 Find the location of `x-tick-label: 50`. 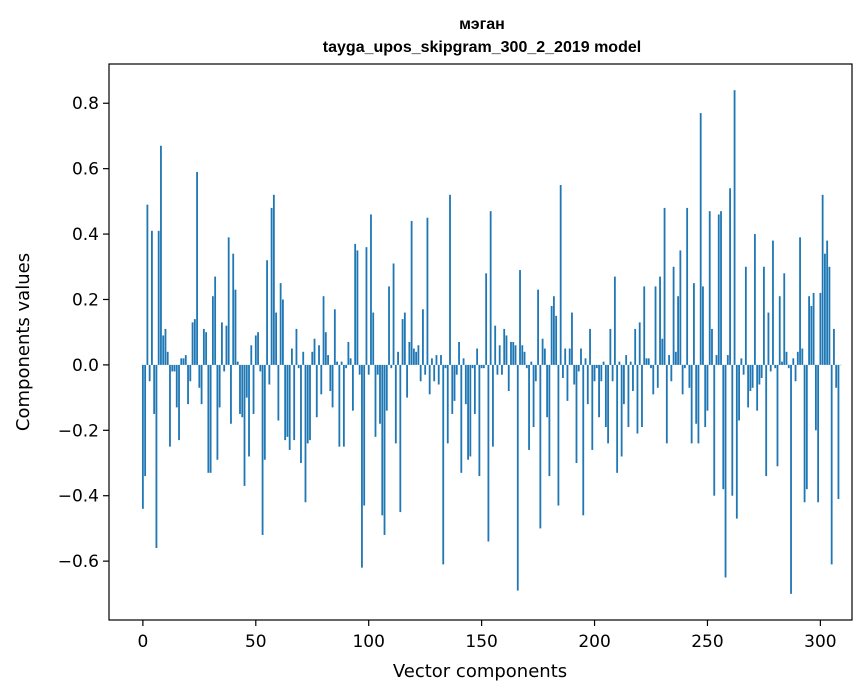

x-tick-label: 50 is located at coordinates (256, 642).